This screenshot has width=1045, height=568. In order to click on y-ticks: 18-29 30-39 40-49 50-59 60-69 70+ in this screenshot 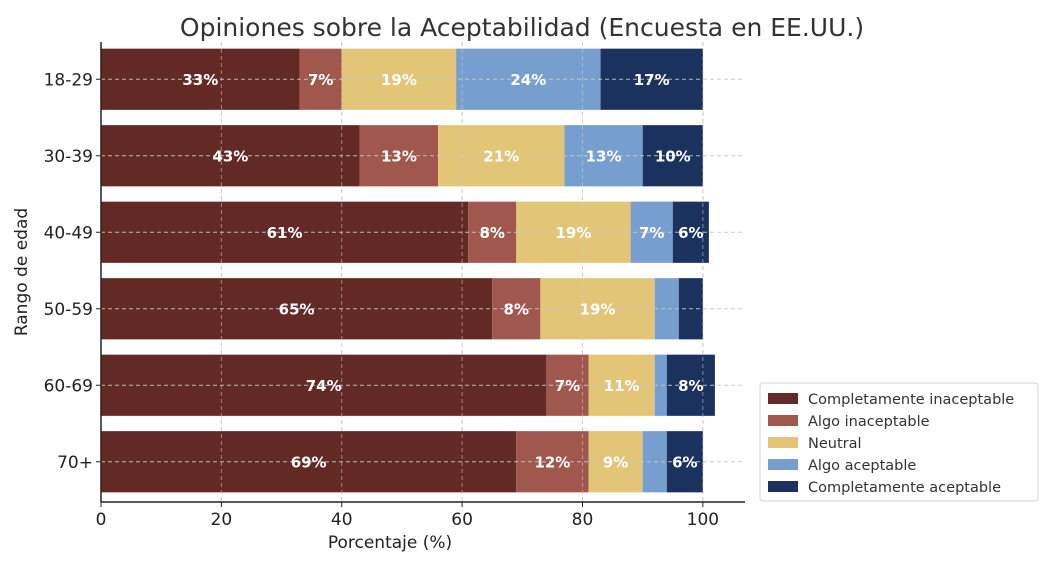, I will do `click(72, 271)`.